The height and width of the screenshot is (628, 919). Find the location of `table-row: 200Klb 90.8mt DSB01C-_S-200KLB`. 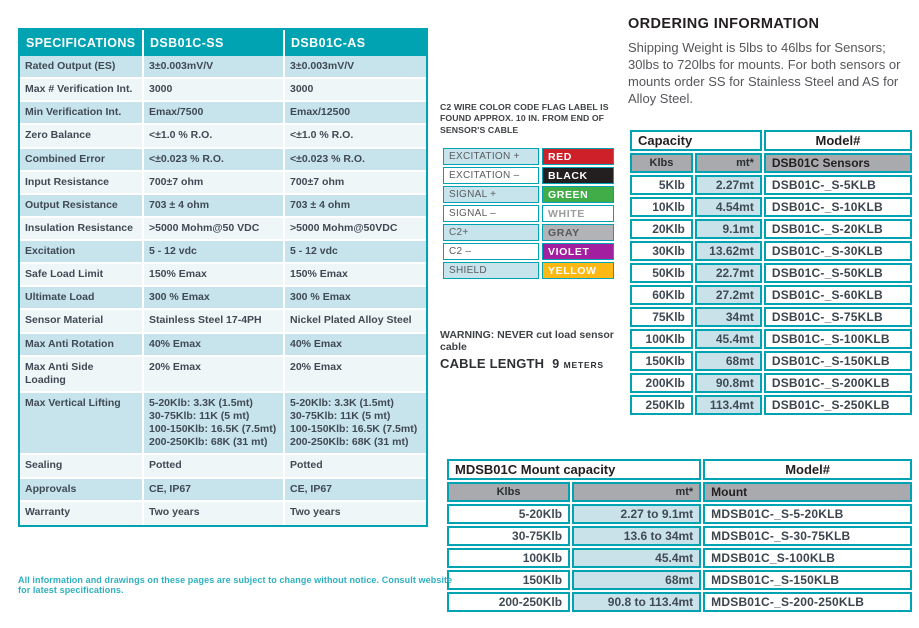

table-row: 200Klb 90.8mt DSB01C-_S-200KLB is located at coordinates (771, 383).